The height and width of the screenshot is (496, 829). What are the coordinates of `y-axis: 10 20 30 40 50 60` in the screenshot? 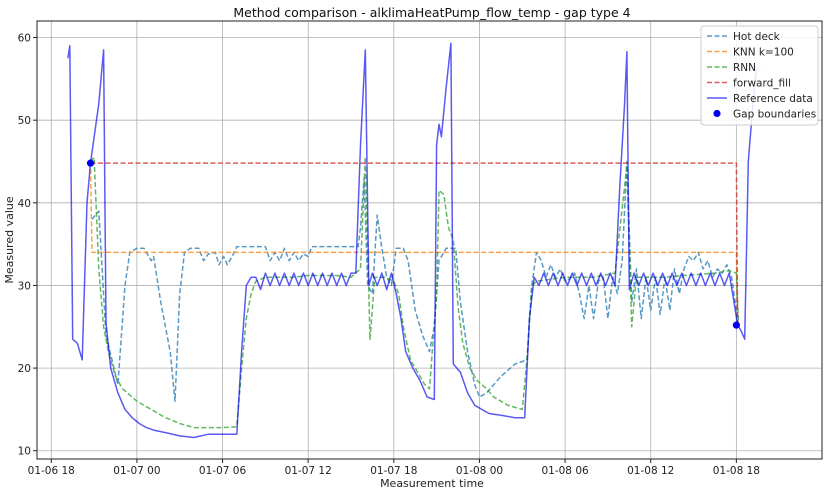 It's located at (27, 245).